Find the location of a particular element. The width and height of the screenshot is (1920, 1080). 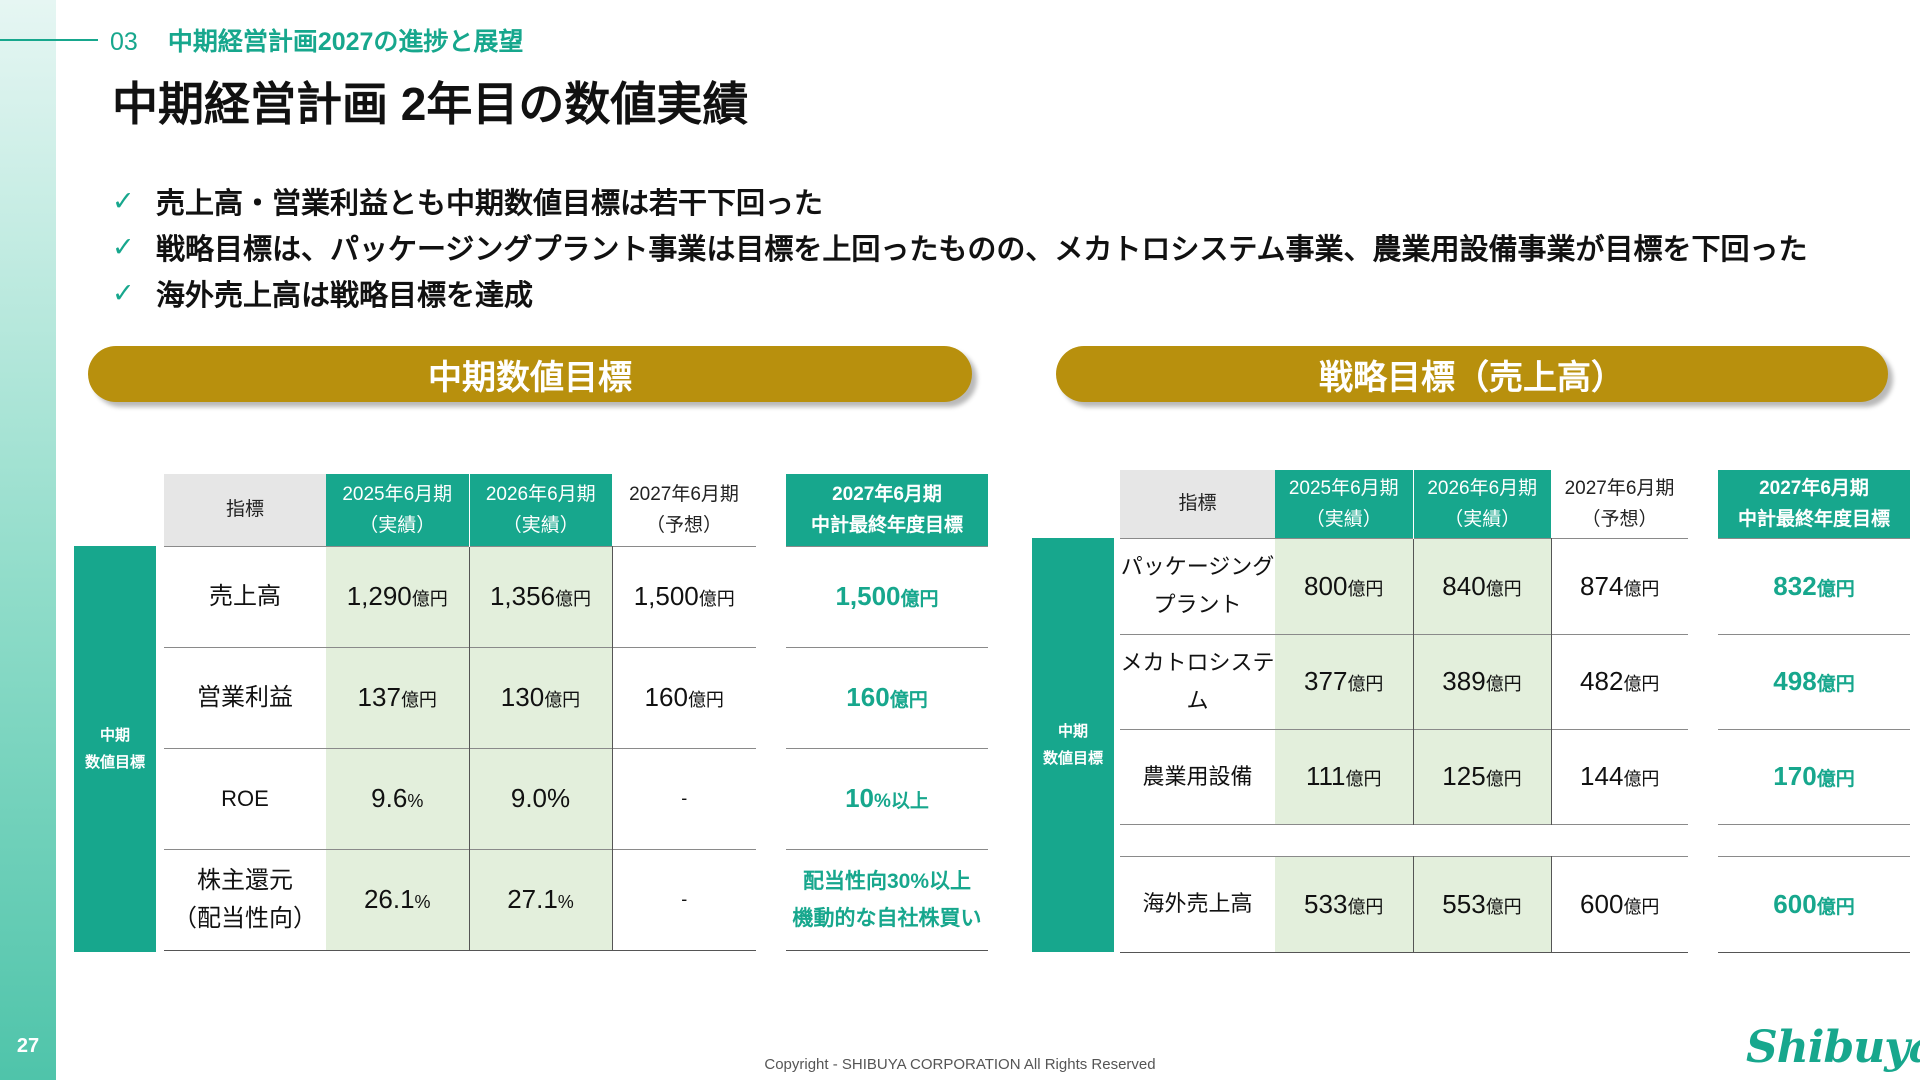

target-value: 10%以上 is located at coordinates (887, 798).